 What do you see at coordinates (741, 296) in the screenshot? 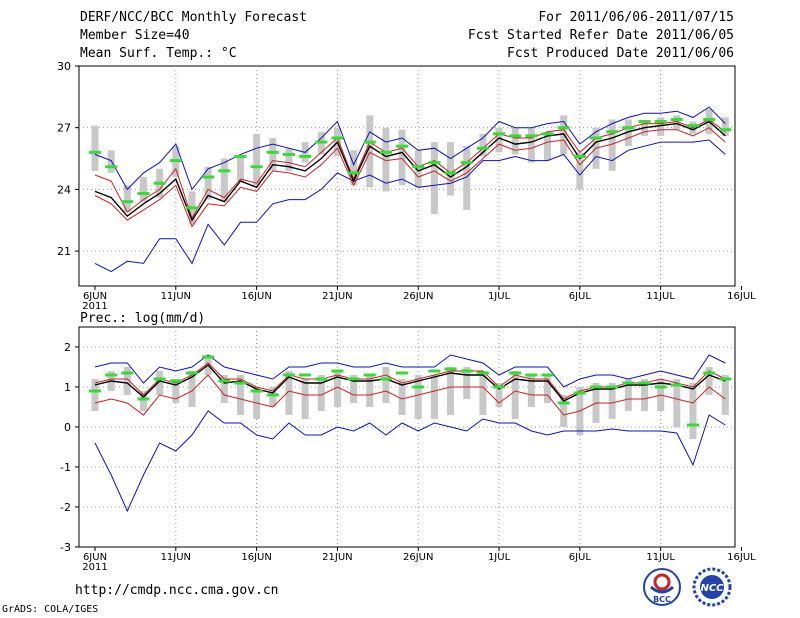
I see `temp-xtick-label: 16JUL` at bounding box center [741, 296].